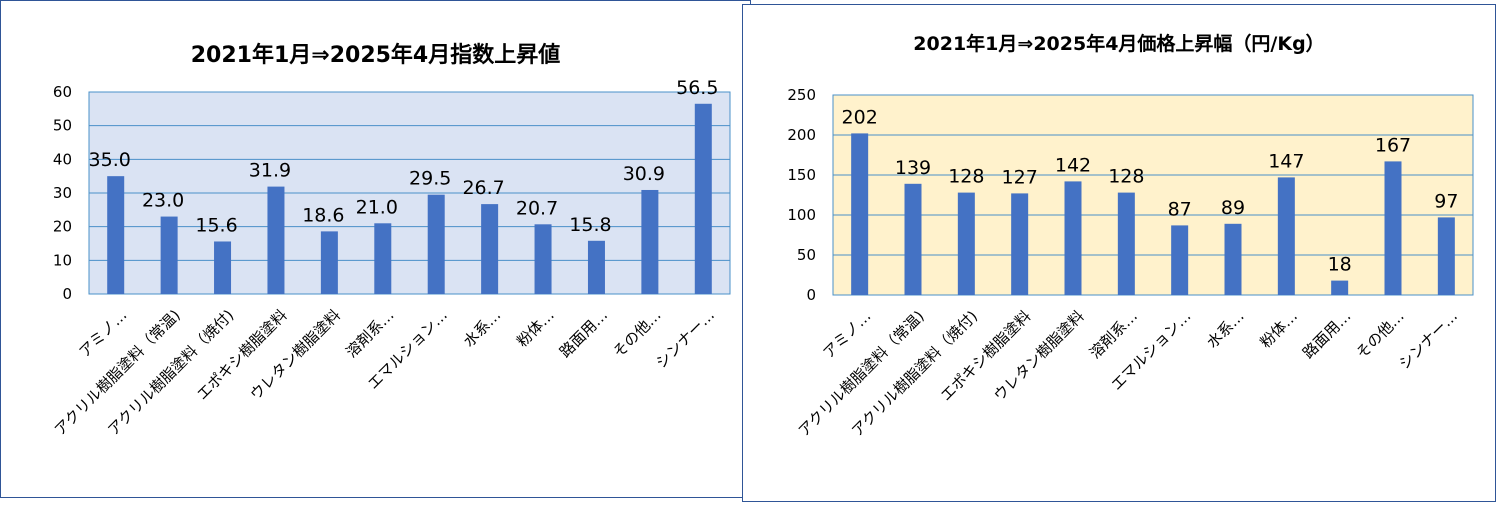 This screenshot has width=1496, height=505. What do you see at coordinates (801, 135) in the screenshot?
I see `y-tick-label: 200` at bounding box center [801, 135].